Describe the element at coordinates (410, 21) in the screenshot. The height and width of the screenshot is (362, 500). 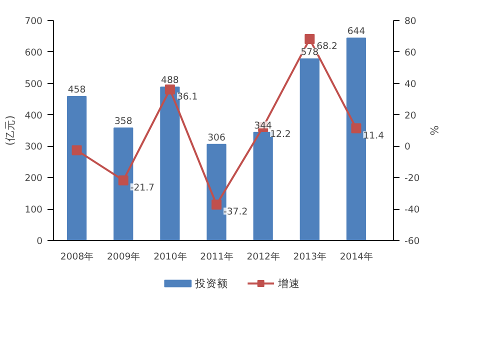
I see `y2-tick-label: 80` at that location.